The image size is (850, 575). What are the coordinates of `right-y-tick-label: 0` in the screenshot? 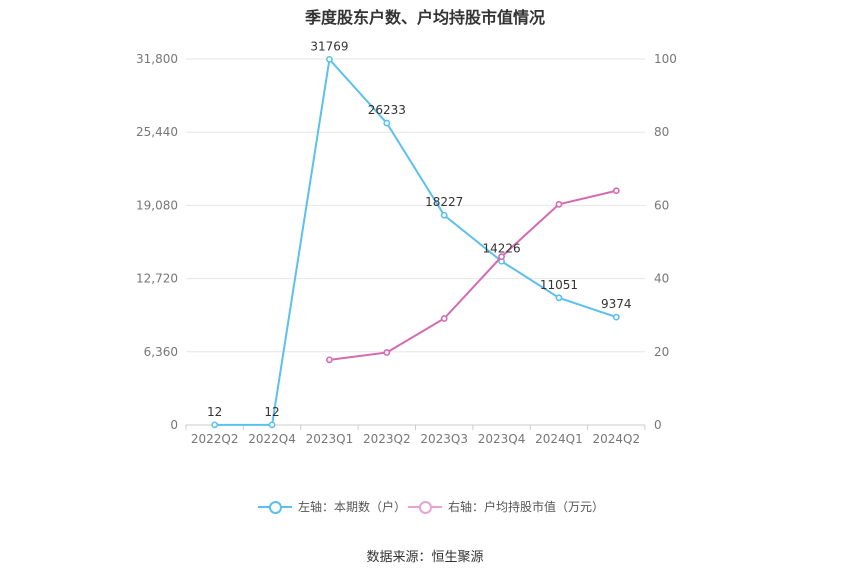 It's located at (658, 425).